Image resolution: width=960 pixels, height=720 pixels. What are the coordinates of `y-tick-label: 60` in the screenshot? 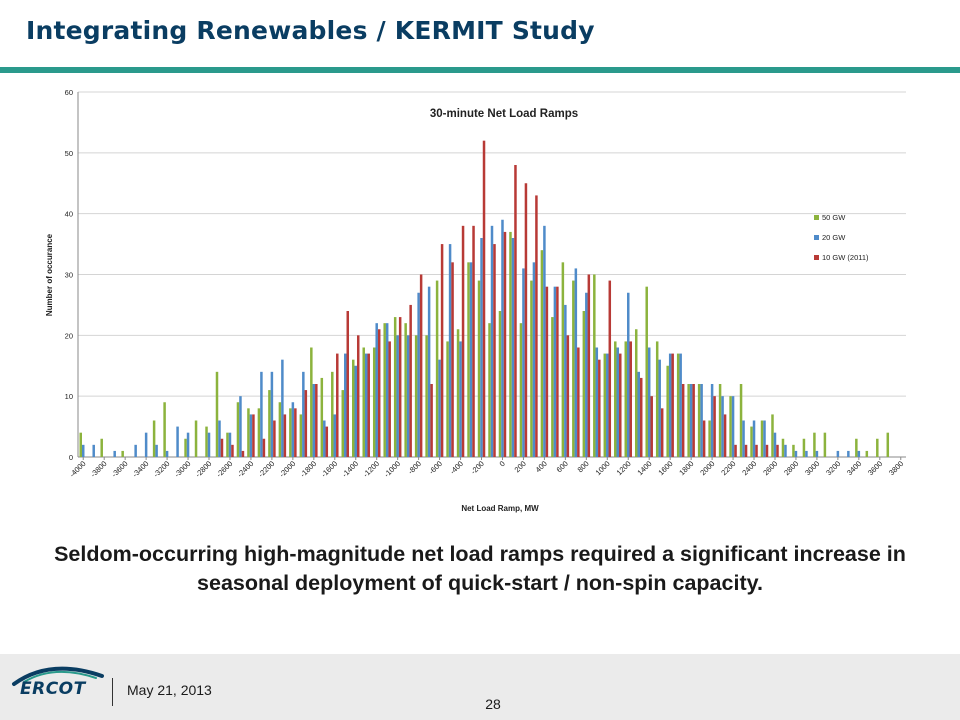 It's located at (69, 92).